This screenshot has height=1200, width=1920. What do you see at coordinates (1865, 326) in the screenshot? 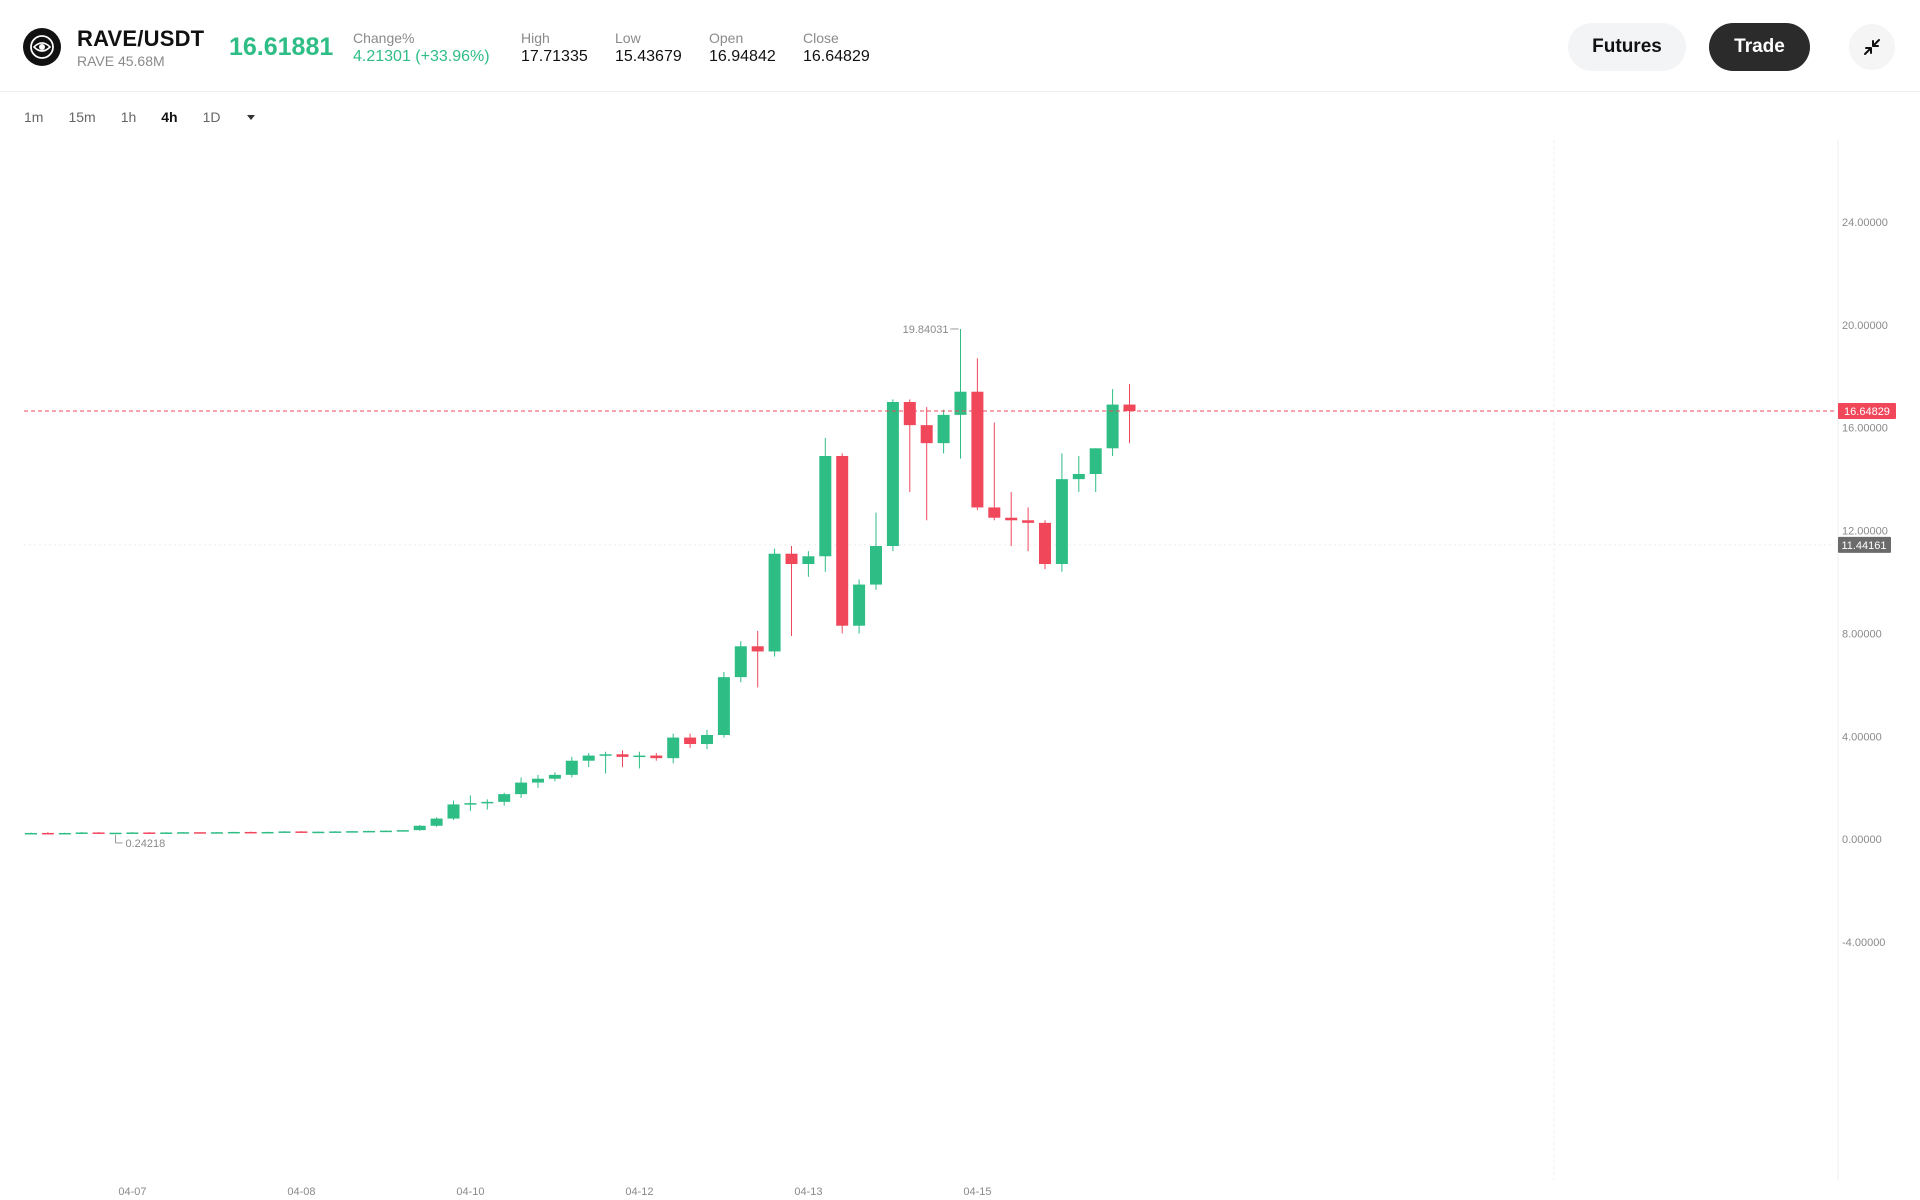
I see `y-tick-label: 20.00000` at bounding box center [1865, 326].